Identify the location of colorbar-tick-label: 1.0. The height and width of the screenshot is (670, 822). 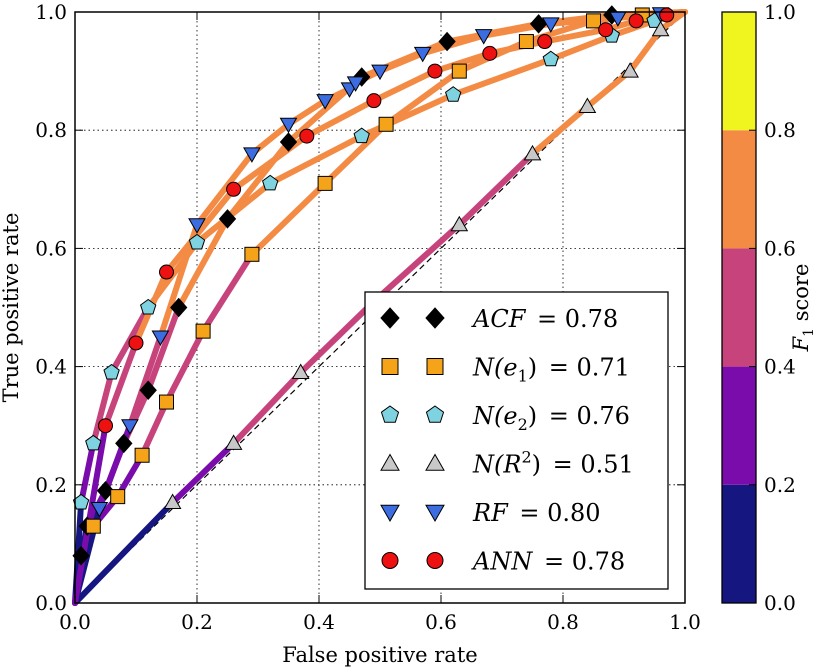
(780, 12).